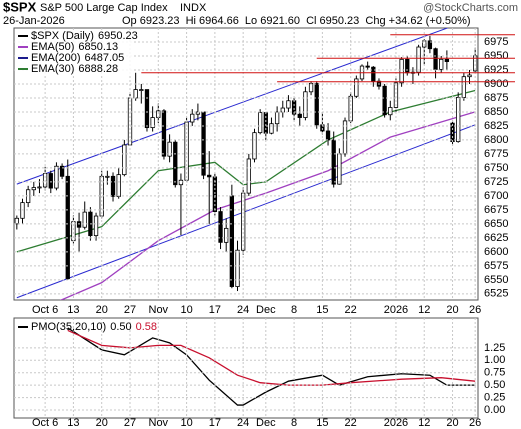 This screenshot has height=429, width=521. What do you see at coordinates (496, 238) in the screenshot?
I see `y-tick-label: 6625` at bounding box center [496, 238].